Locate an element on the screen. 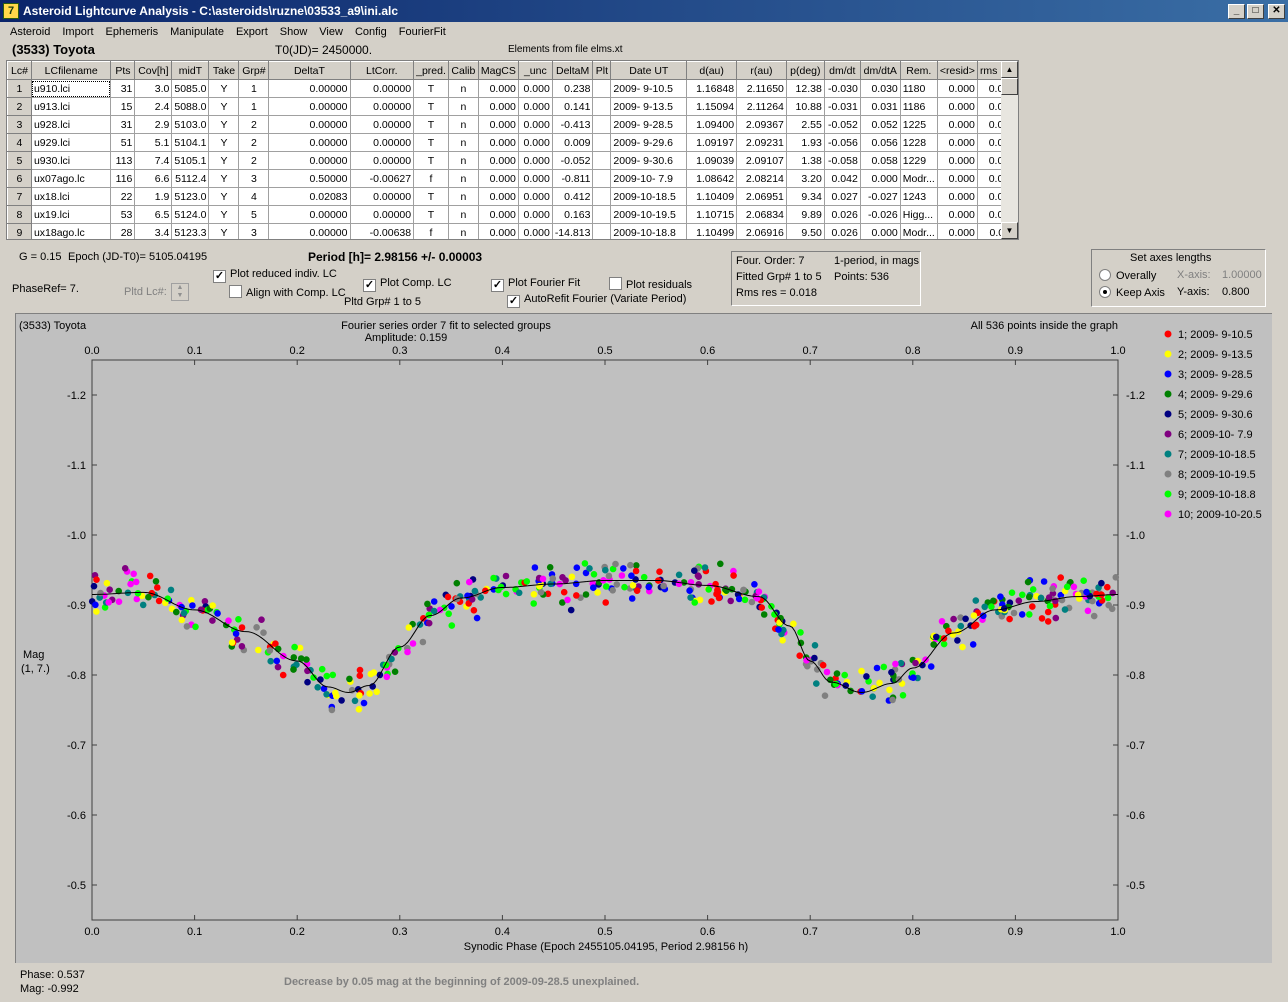 This screenshot has height=1002, width=1288. column-header: DeltaM is located at coordinates (572, 70).